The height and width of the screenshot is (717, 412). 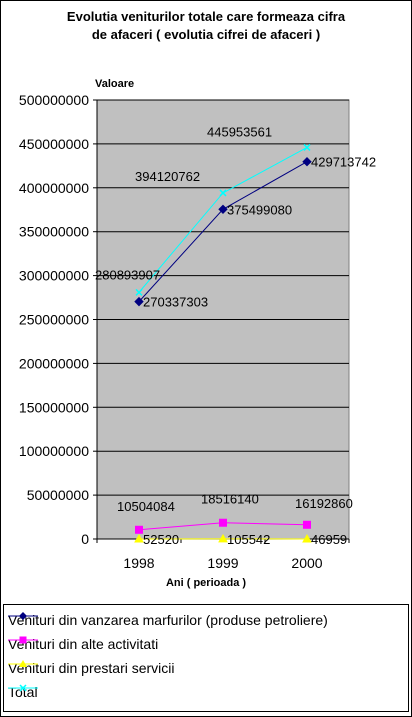 What do you see at coordinates (222, 563) in the screenshot?
I see `x-tick-label: 1999` at bounding box center [222, 563].